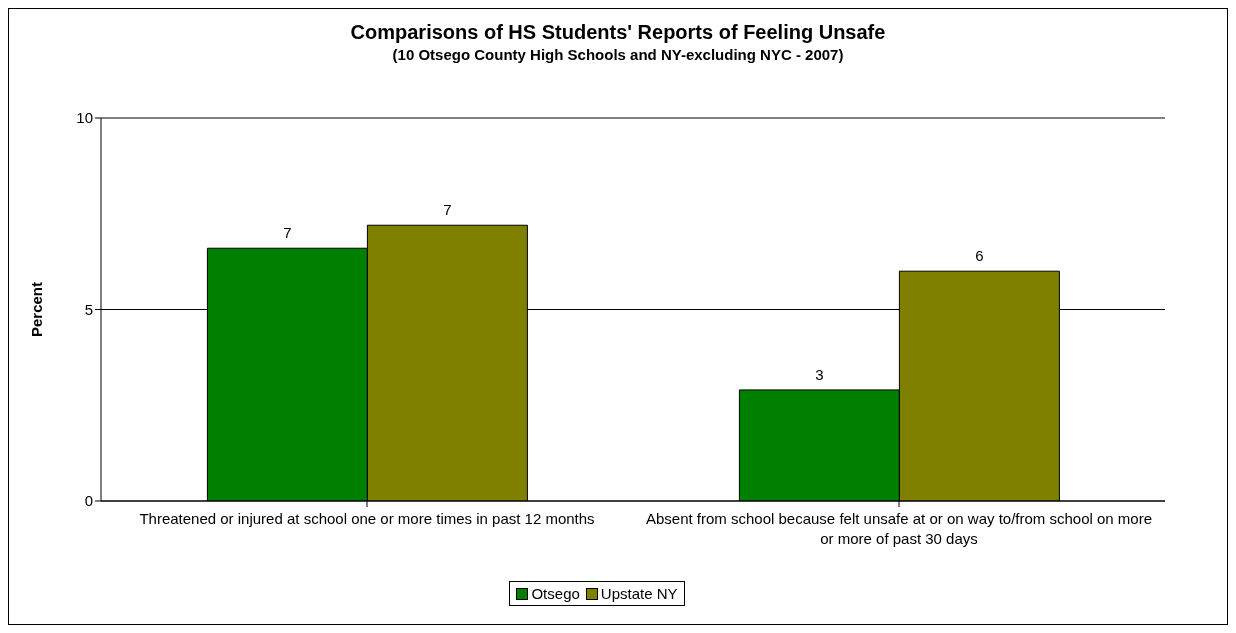 The image size is (1236, 633). I want to click on legend-label: Upstate NY, so click(638, 593).